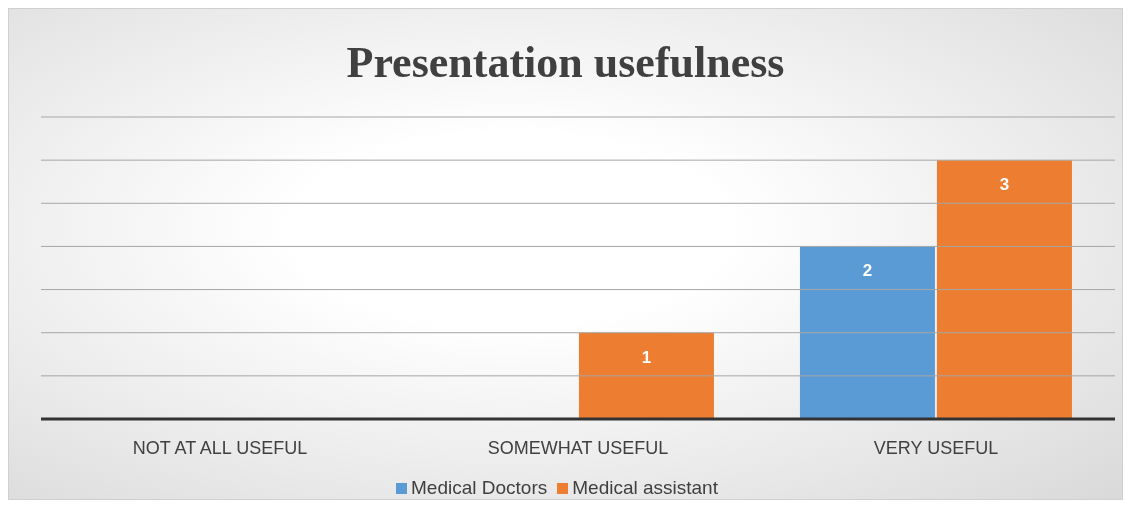 The image size is (1131, 508). Describe the element at coordinates (867, 271) in the screenshot. I see `data-label: 2` at that location.